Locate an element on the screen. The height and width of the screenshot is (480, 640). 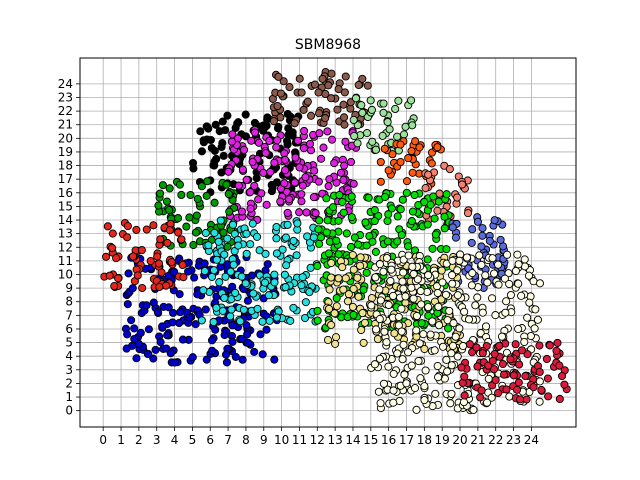
x-tick-label: 1 is located at coordinates (121, 440).